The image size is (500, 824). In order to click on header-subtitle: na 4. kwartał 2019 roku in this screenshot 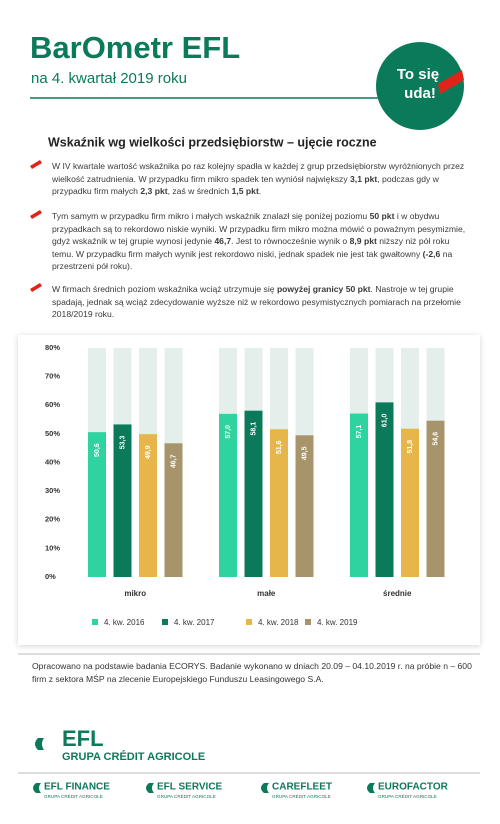, I will do `click(109, 78)`.